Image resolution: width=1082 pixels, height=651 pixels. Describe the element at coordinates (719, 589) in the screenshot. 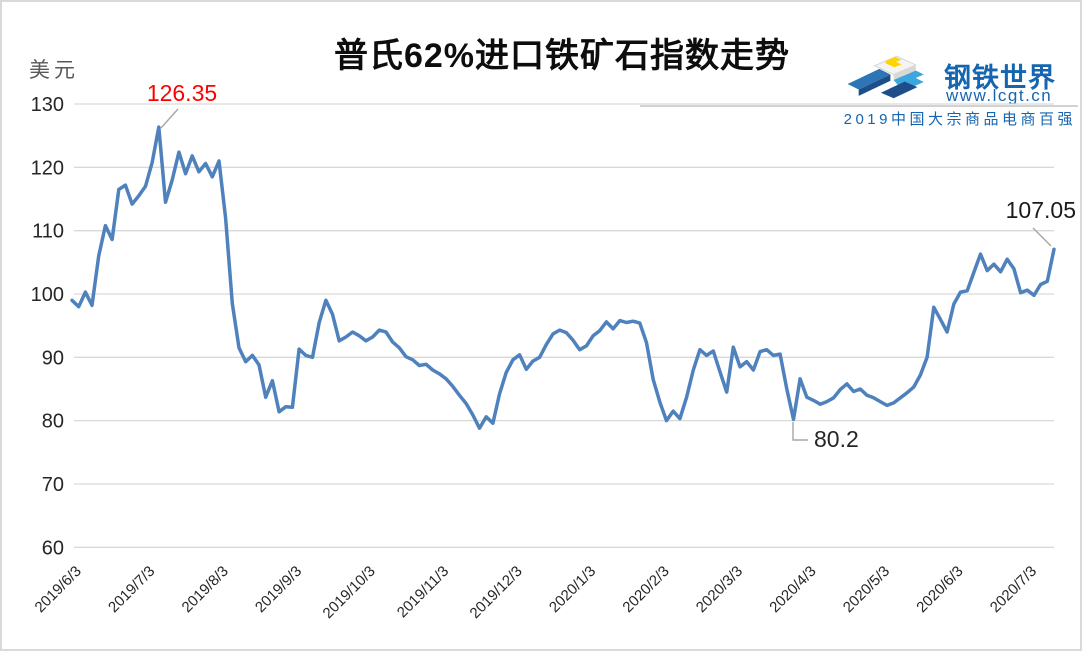

I see `x-axis-label: 2020/3/3` at that location.